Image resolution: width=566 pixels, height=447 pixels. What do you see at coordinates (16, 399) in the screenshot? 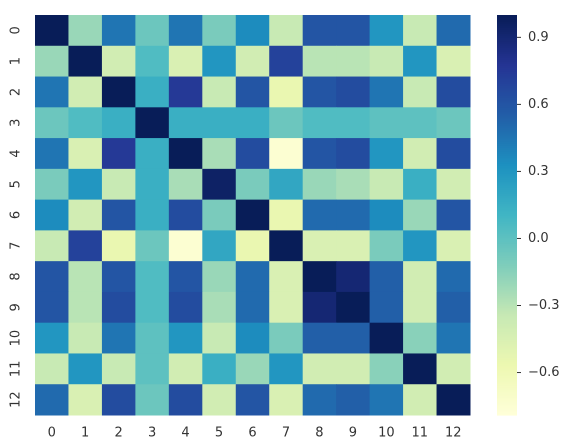
I see `y-tick-label: 12` at bounding box center [16, 399].